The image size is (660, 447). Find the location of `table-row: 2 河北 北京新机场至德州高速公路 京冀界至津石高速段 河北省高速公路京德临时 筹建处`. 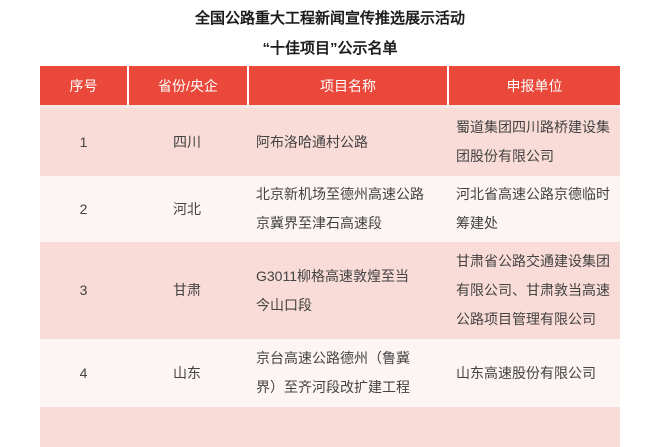

table-row: 2 河北 北京新机场至德州高速公路 京冀界至津石高速段 河北省高速公路京德临时 筹建处 is located at coordinates (330, 209).